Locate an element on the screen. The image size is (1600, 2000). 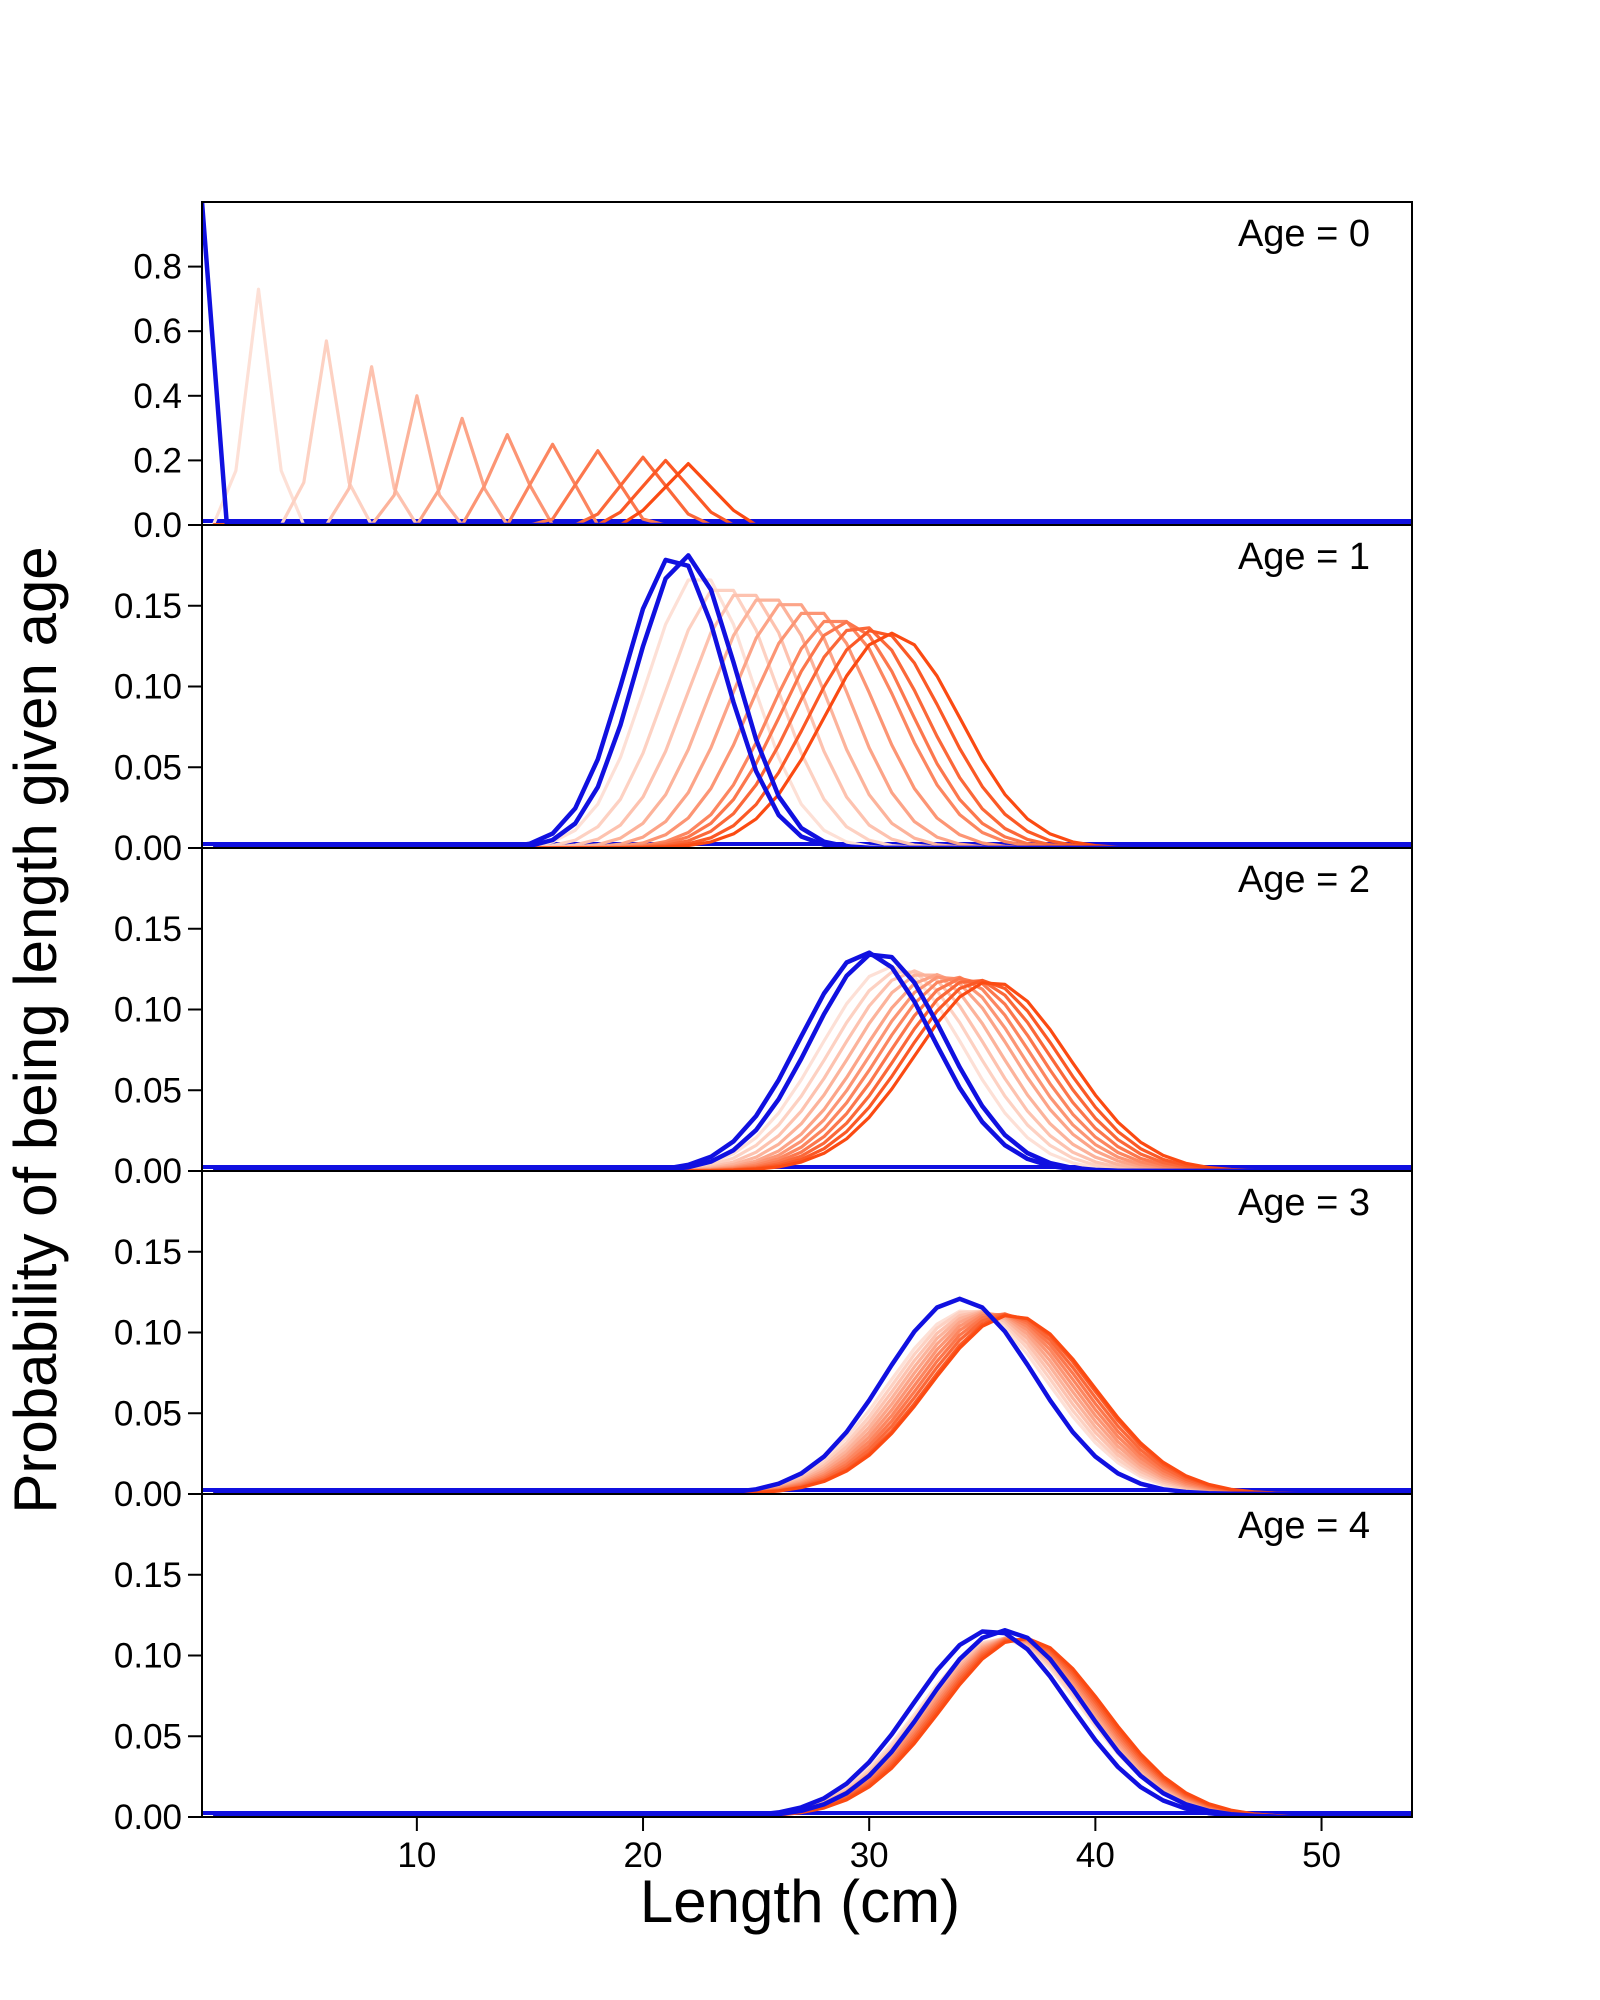
y-tick-label-2-2: 0.10 is located at coordinates (148, 1010).